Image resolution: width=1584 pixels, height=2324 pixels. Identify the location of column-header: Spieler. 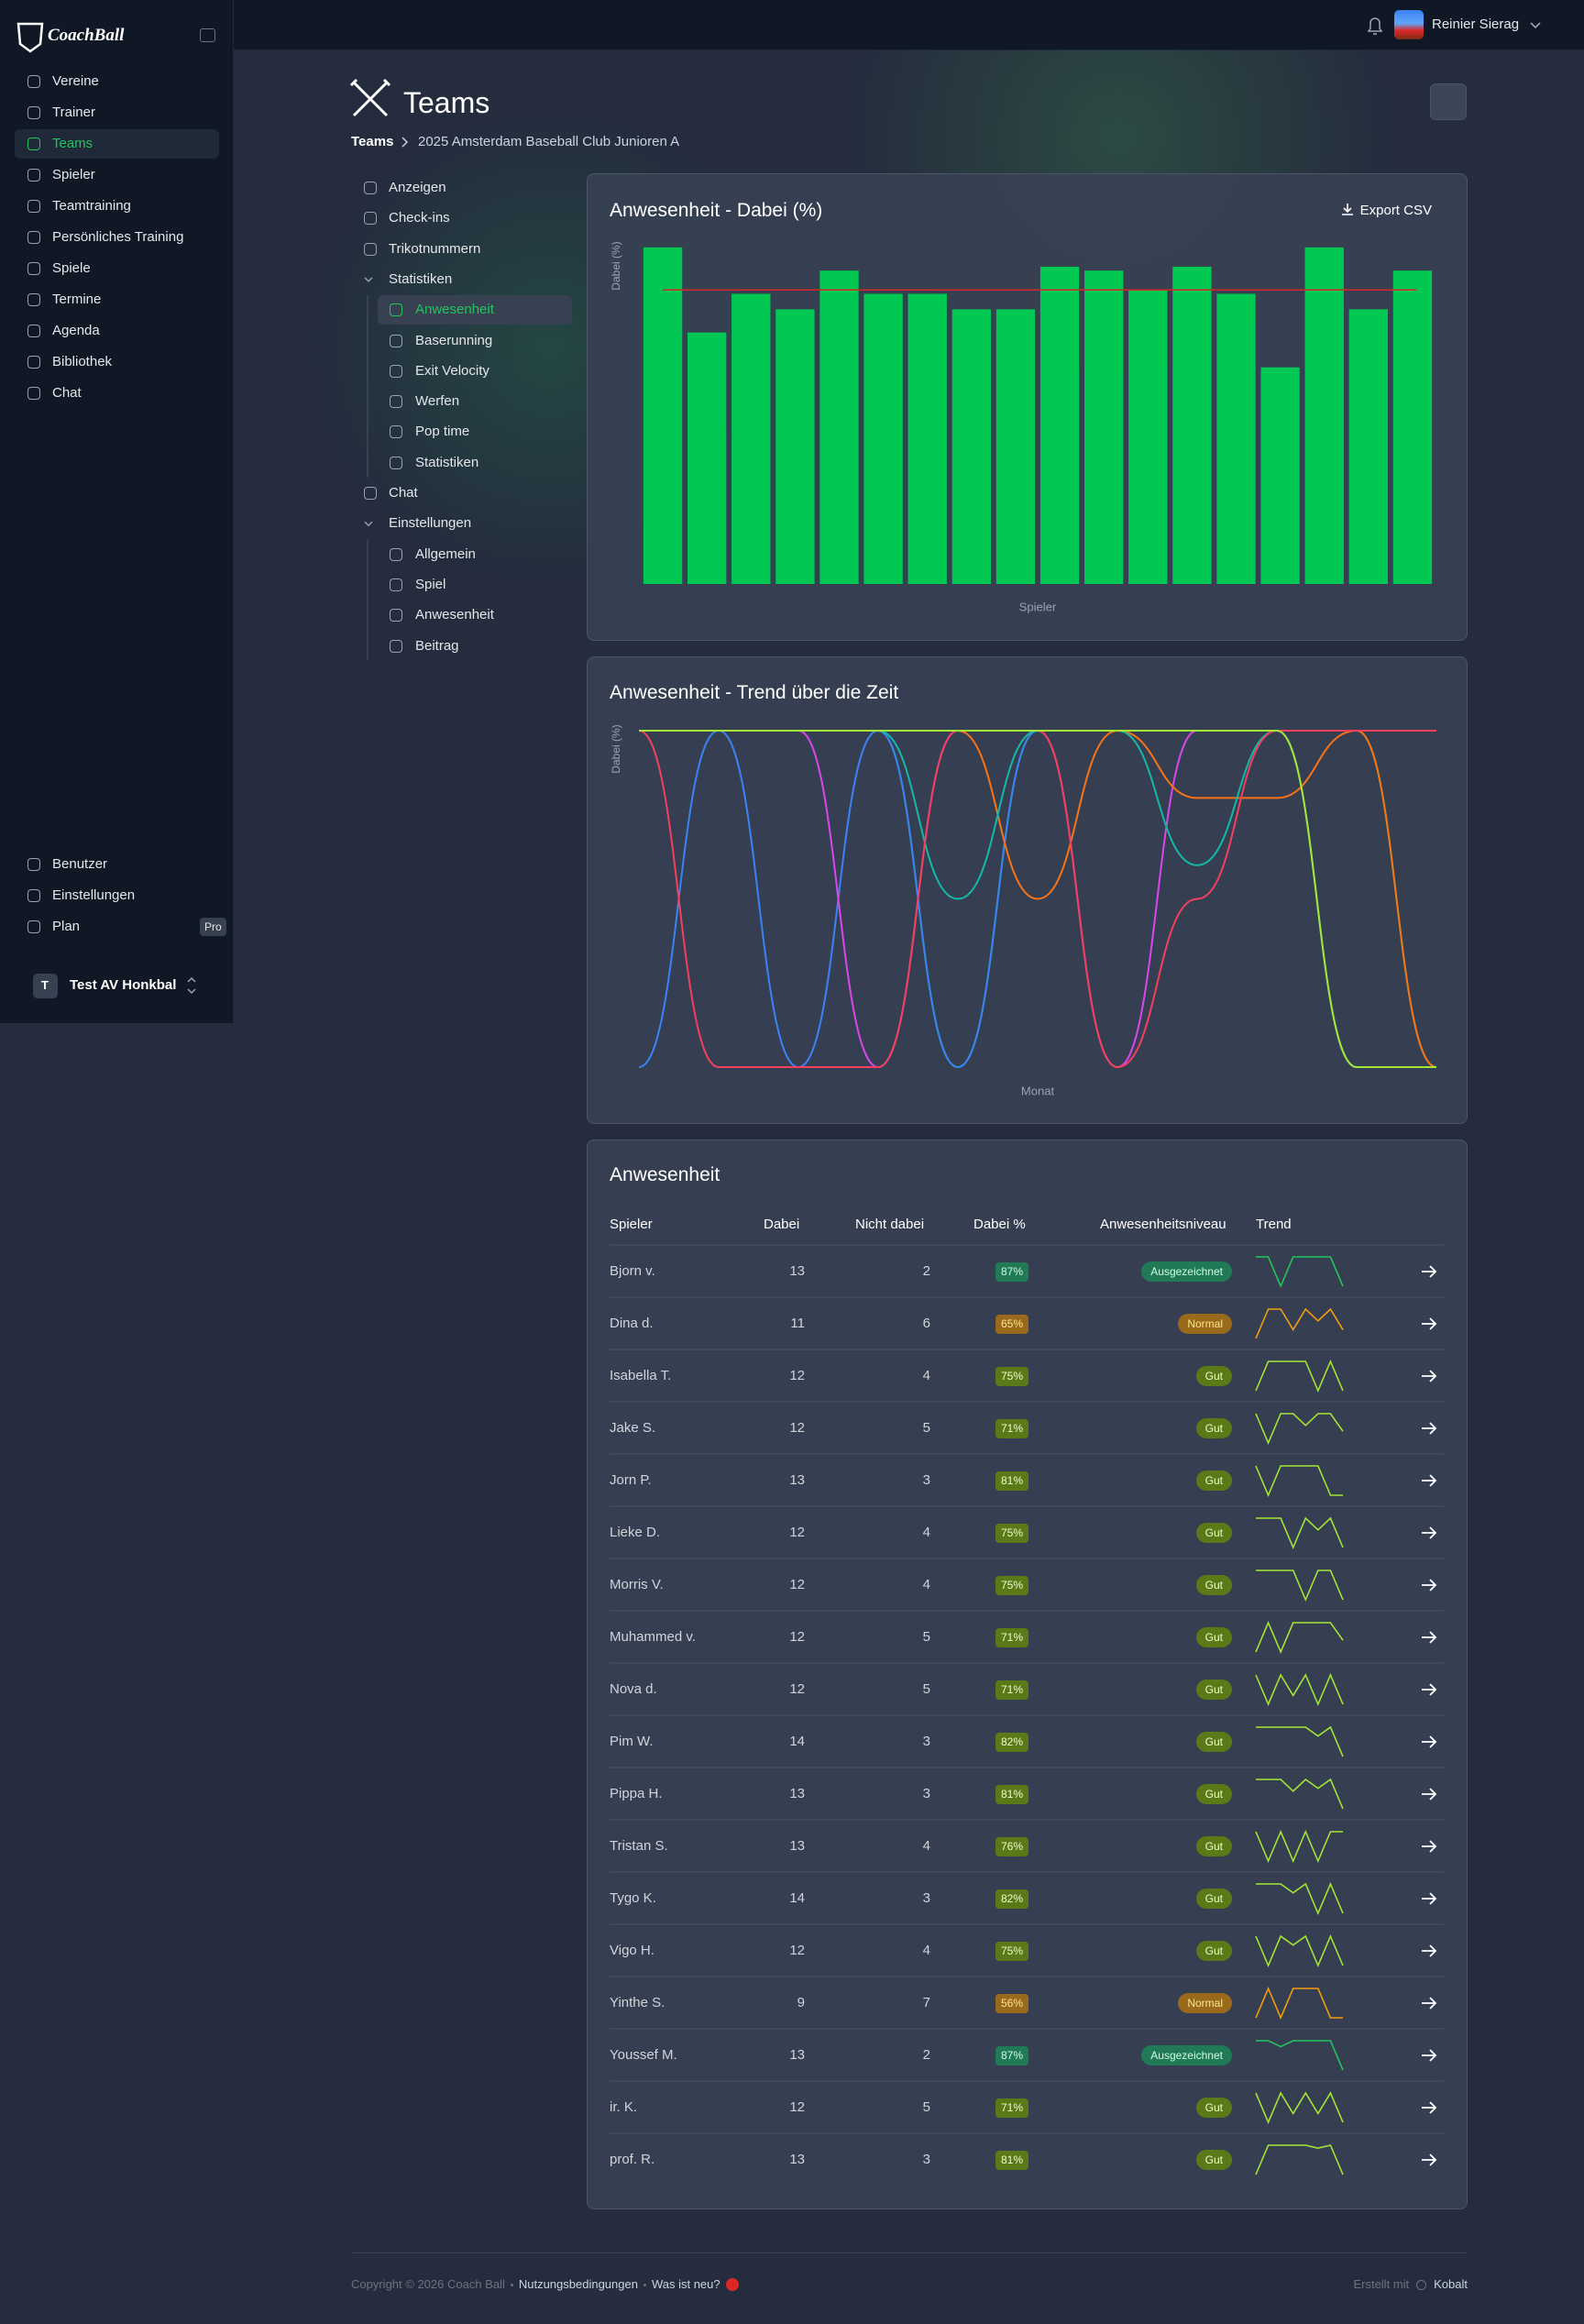
(631, 1225).